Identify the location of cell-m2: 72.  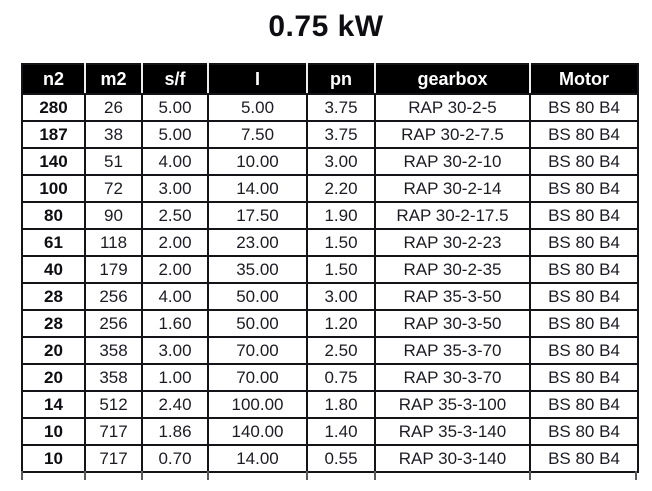
(113, 188).